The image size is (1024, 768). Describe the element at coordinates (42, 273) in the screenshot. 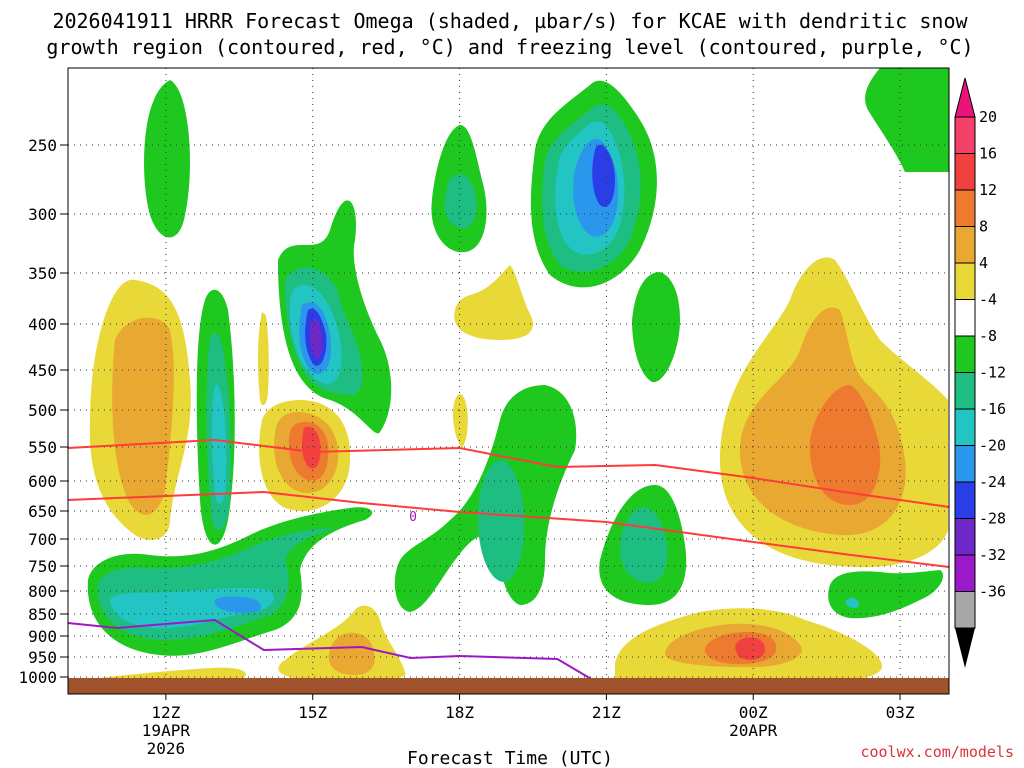

I see `y-tick-label: 350` at that location.